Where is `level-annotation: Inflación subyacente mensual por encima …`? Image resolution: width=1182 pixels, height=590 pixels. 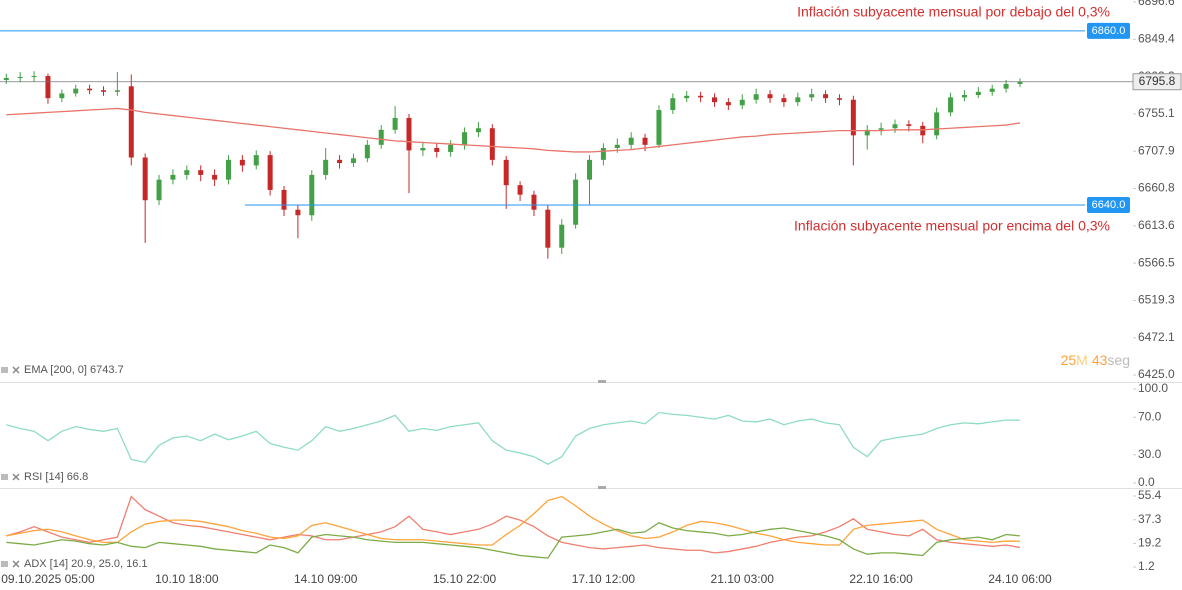
level-annotation: Inflación subyacente mensual por encima … is located at coordinates (952, 226).